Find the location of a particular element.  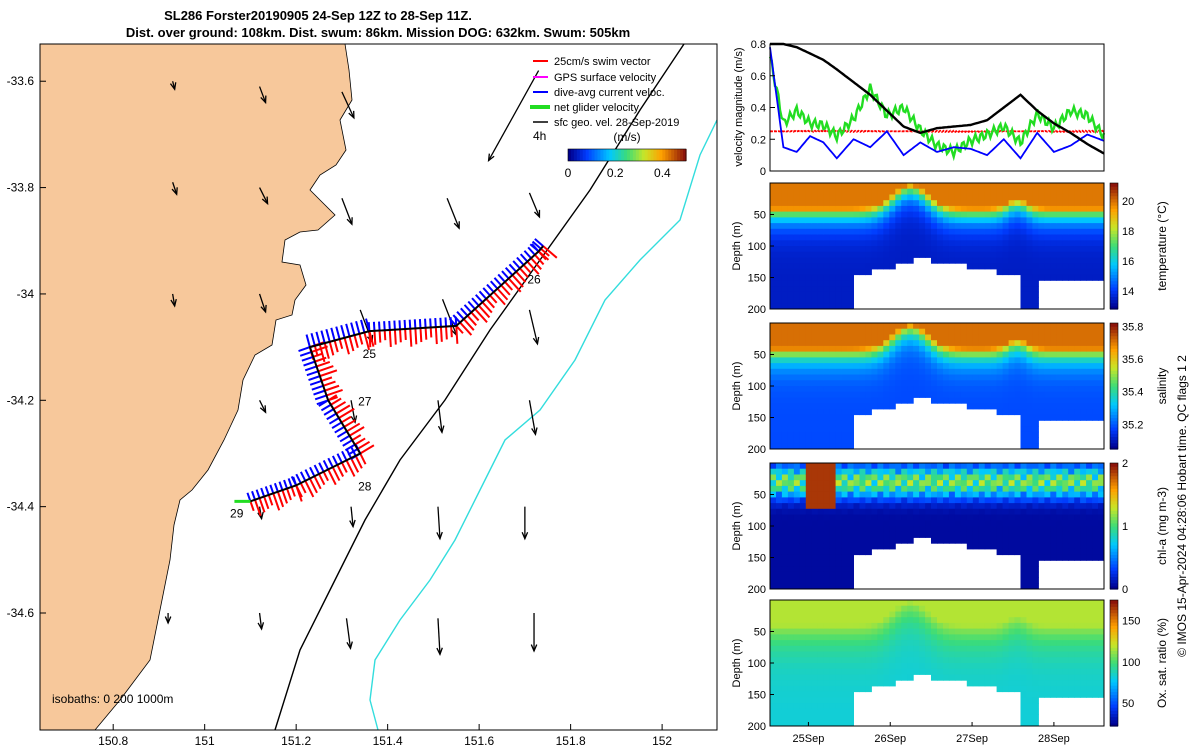

temperature-colorbar-segment is located at coordinates (1114, 282).